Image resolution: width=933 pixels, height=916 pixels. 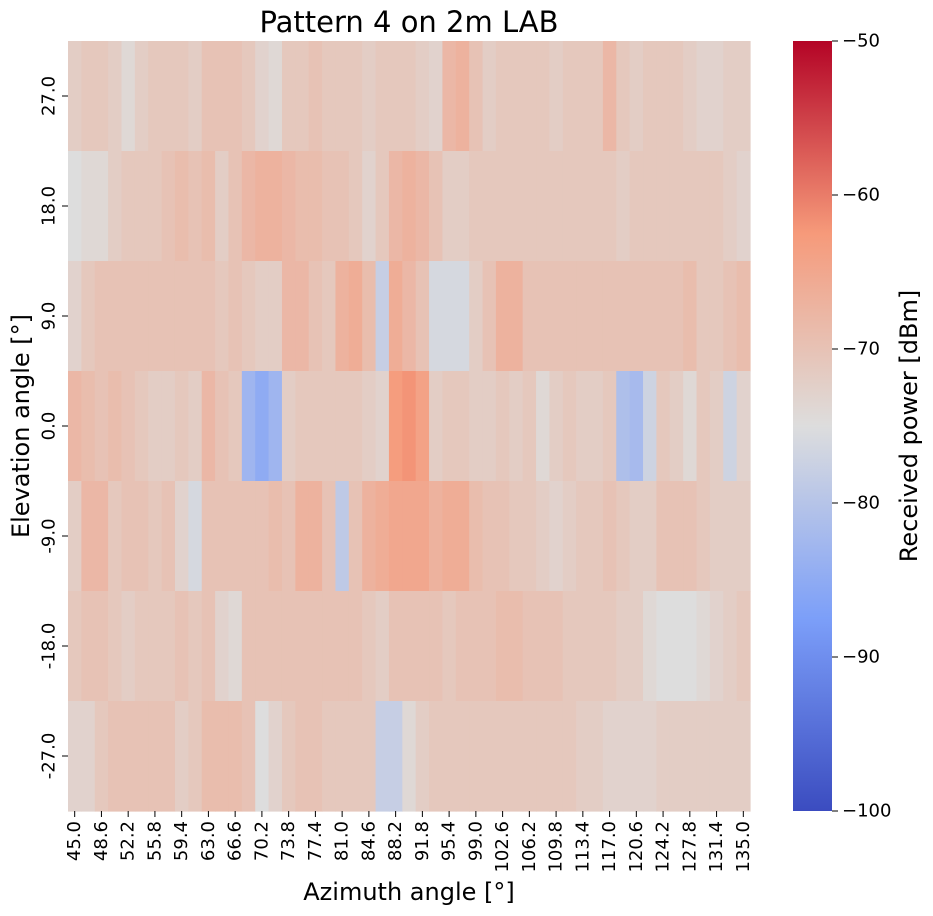 I want to click on colorbar-tick-label: −70, so click(x=861, y=349).